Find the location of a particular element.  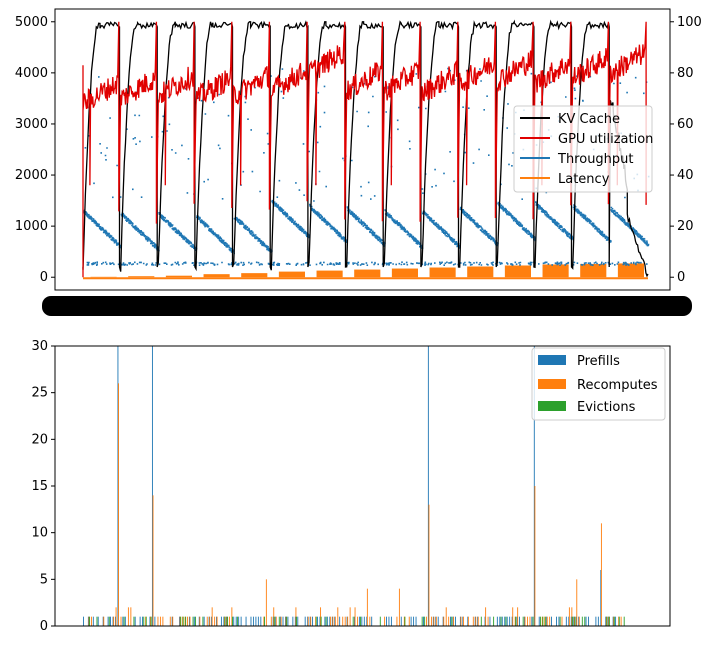

bottom-y-tick-label: 5 is located at coordinates (44, 579).